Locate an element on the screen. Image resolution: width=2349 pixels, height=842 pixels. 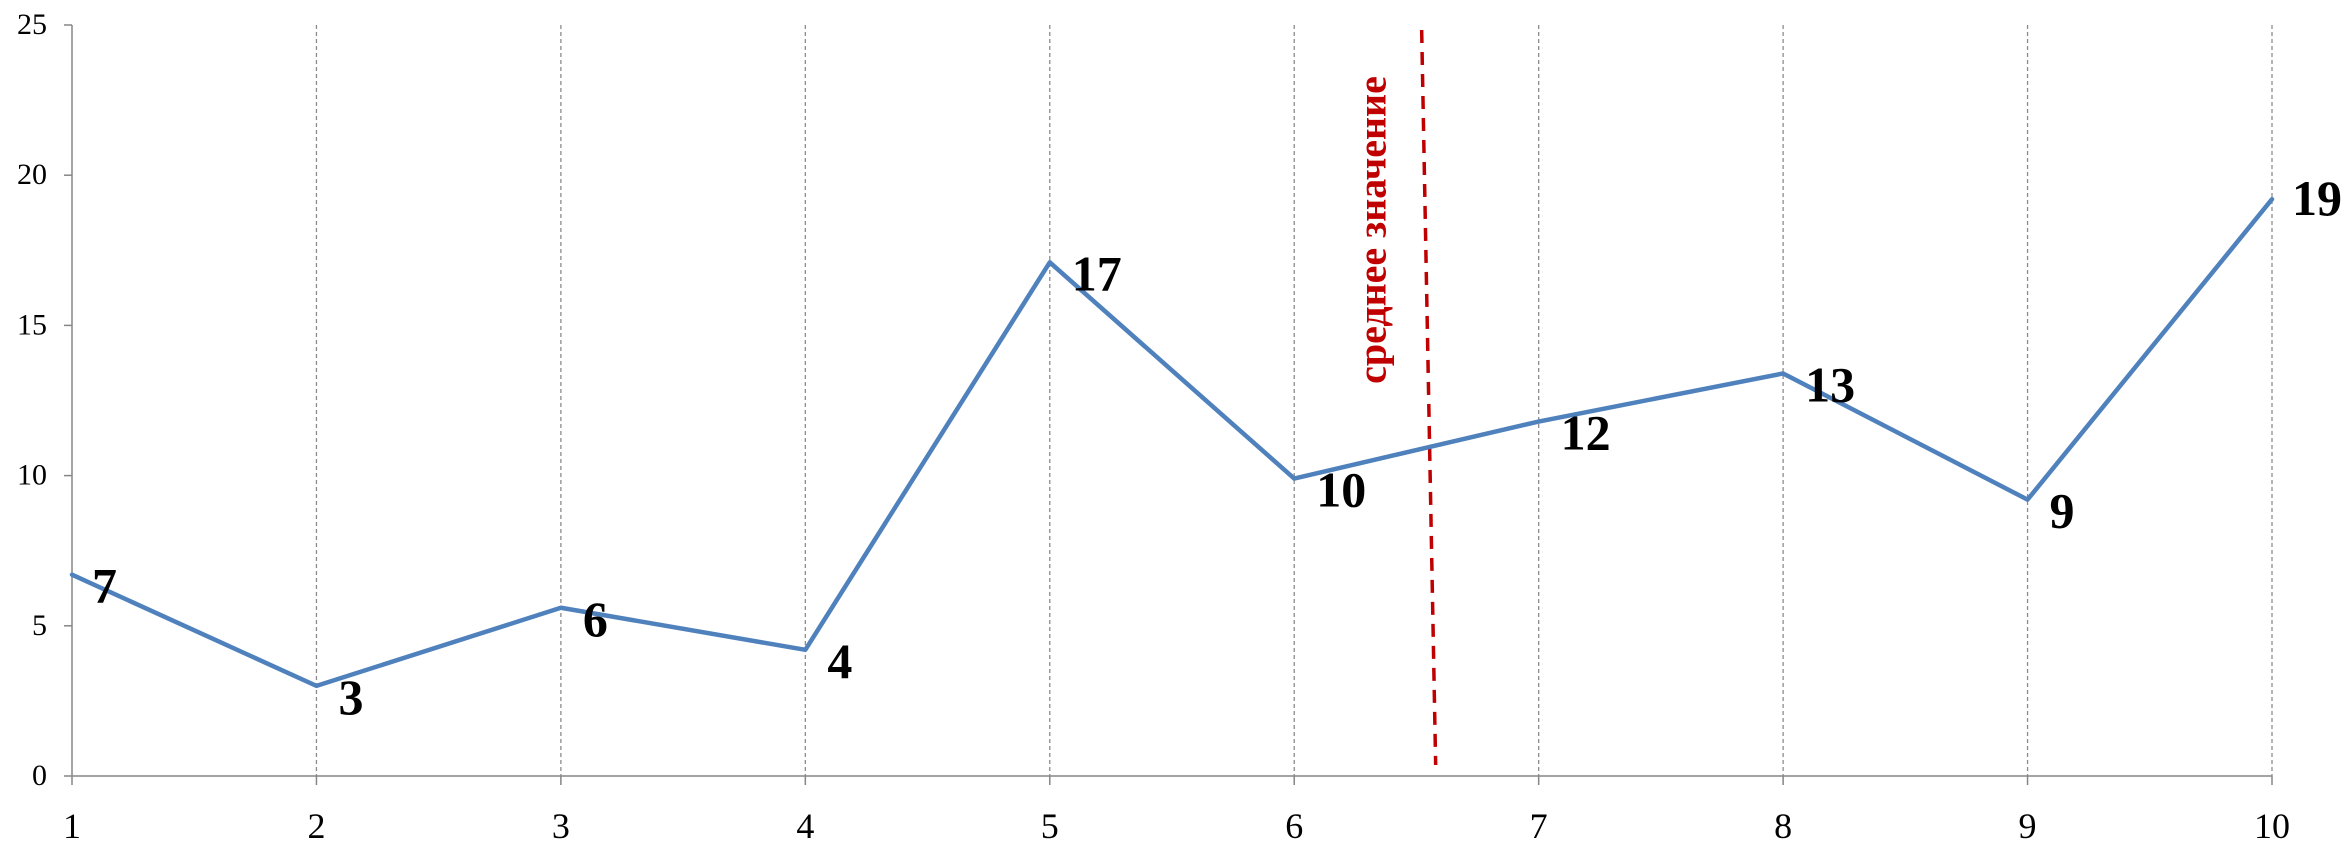
data-label: 19 is located at coordinates (2317, 198).